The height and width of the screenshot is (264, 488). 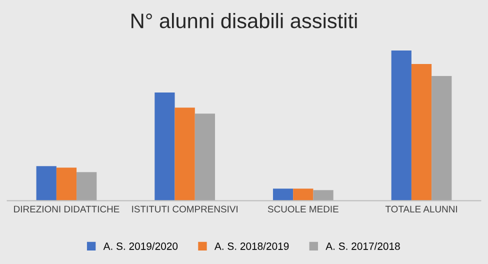 What do you see at coordinates (67, 209) in the screenshot?
I see `x-tick-label: DIREZIONI DIDATTICHE` at bounding box center [67, 209].